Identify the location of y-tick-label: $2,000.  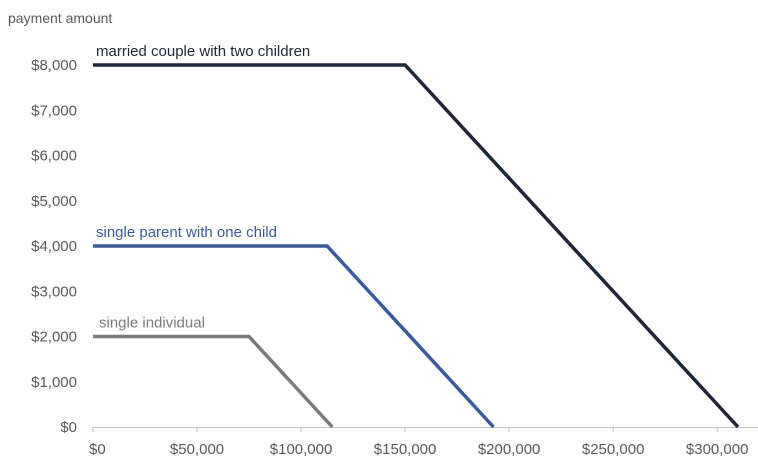
(54, 337).